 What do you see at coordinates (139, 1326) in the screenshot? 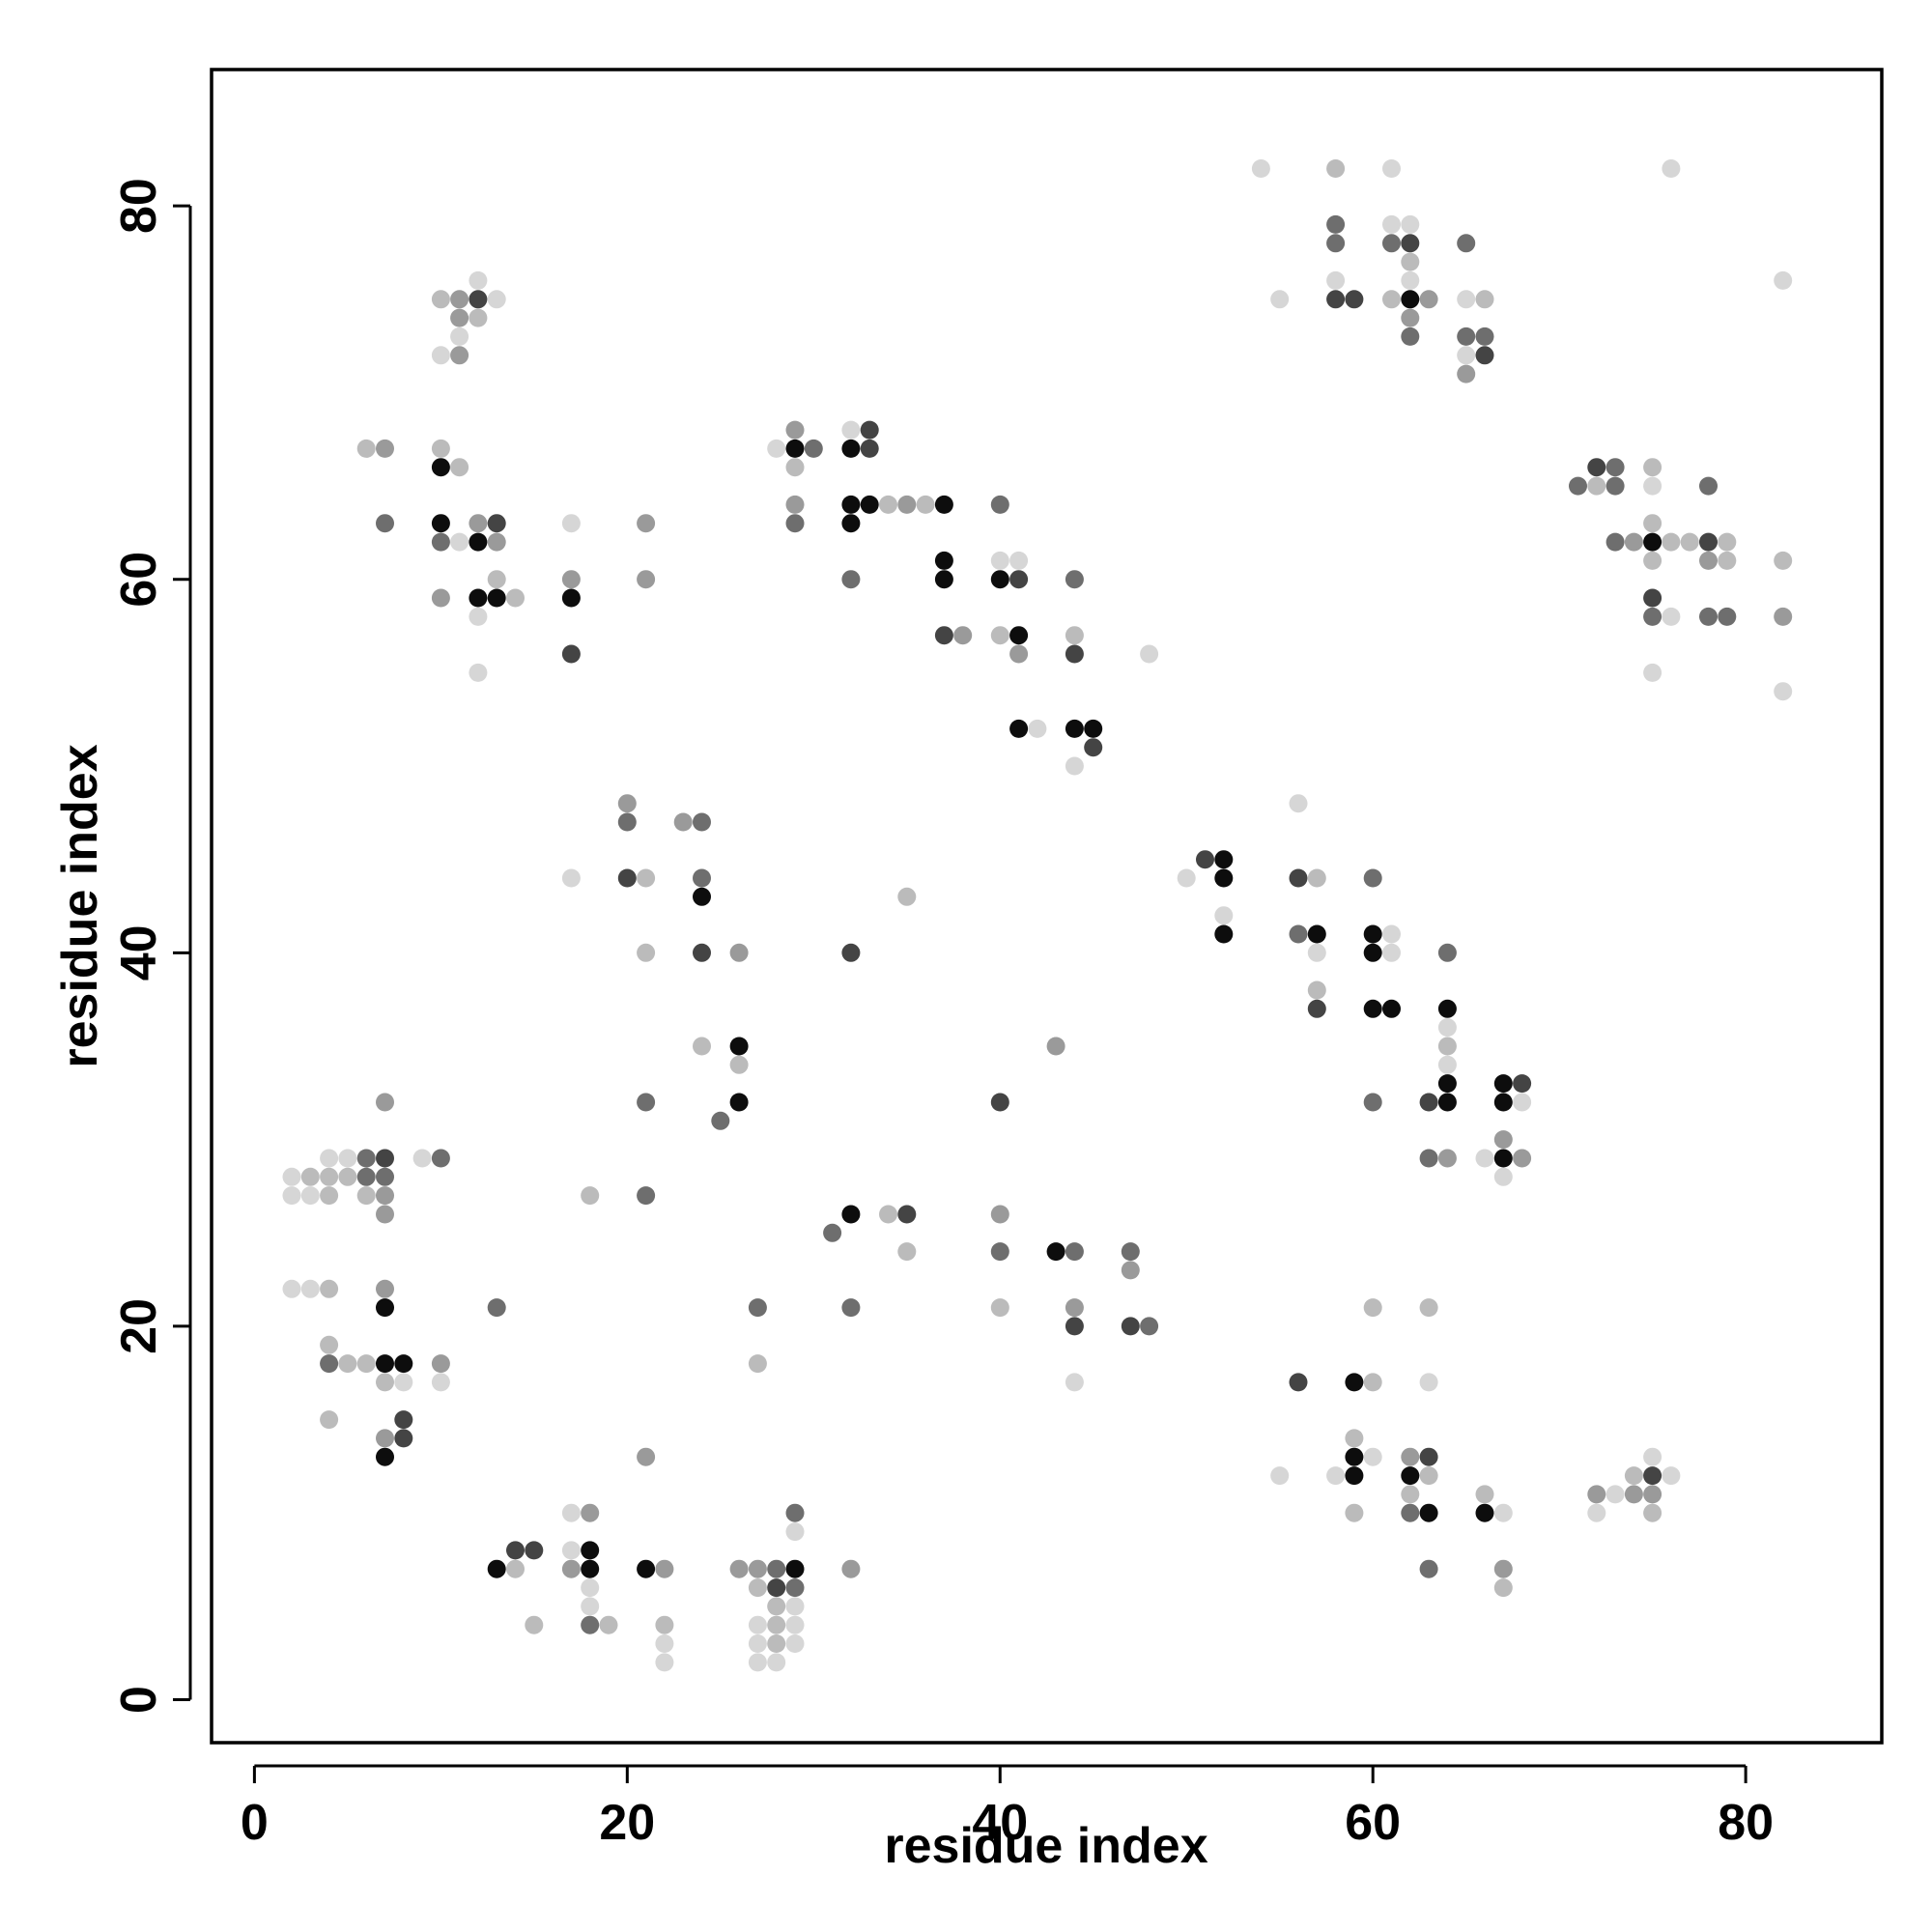
I see `y-tick-label: 20` at bounding box center [139, 1326].